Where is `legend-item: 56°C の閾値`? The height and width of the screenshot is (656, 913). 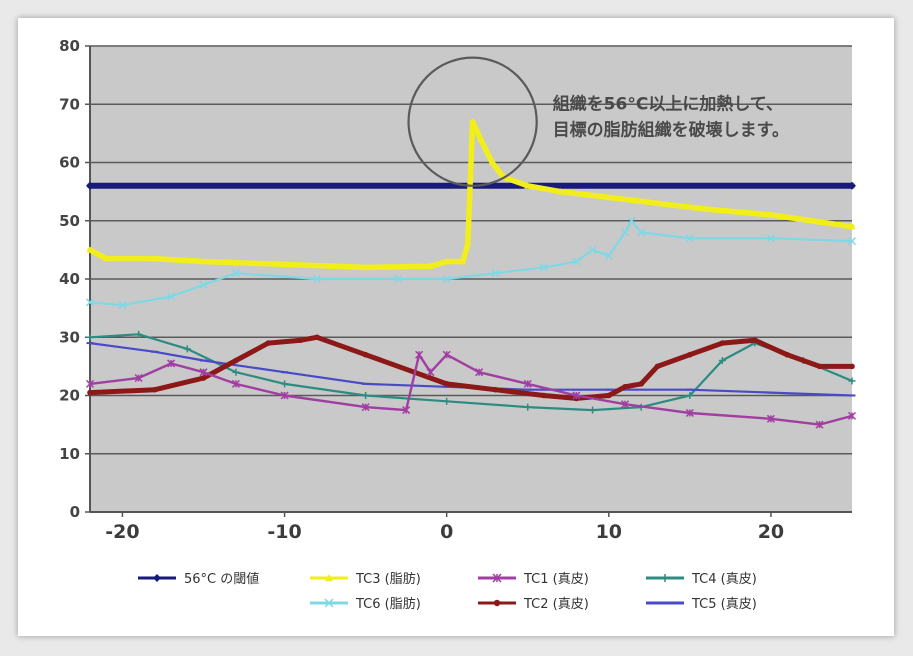 legend-item: 56°C の閾値 is located at coordinates (198, 579).